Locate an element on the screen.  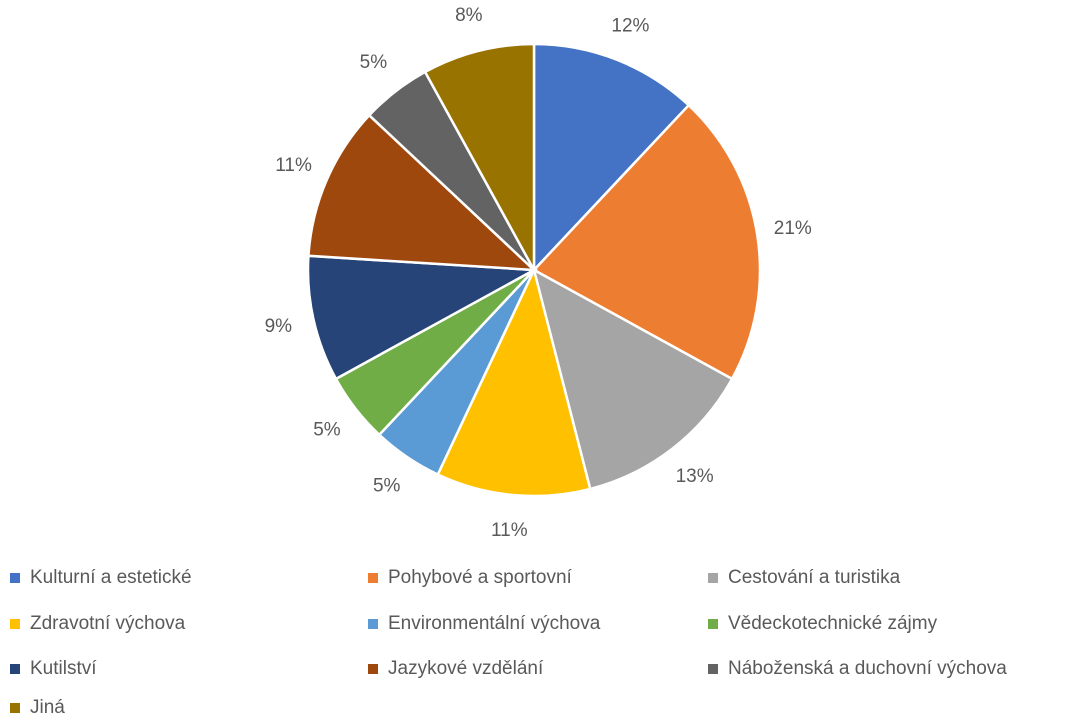
legend-label: Zdravotní výchova is located at coordinates (108, 623).